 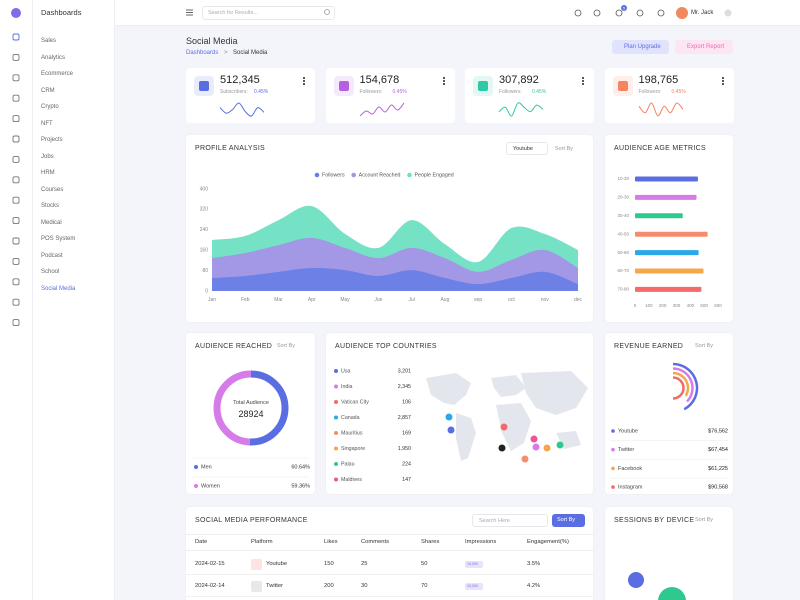 I want to click on menu-item: Ecommerce, so click(x=57, y=74).